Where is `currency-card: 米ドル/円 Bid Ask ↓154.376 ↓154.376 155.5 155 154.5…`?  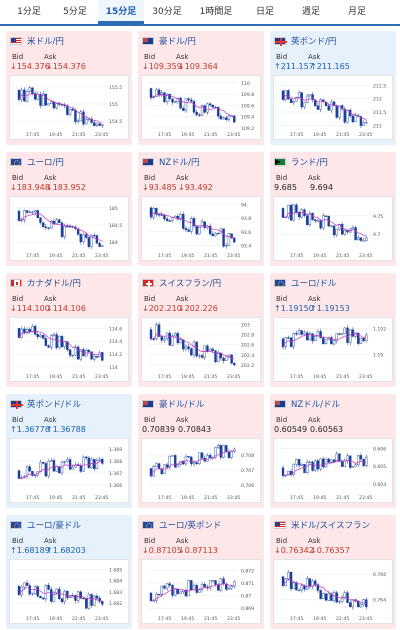
currency-card: 米ドル/円 Bid Ask ↓154.376 ↓154.376 155.5 155 154.5… is located at coordinates (69, 88).